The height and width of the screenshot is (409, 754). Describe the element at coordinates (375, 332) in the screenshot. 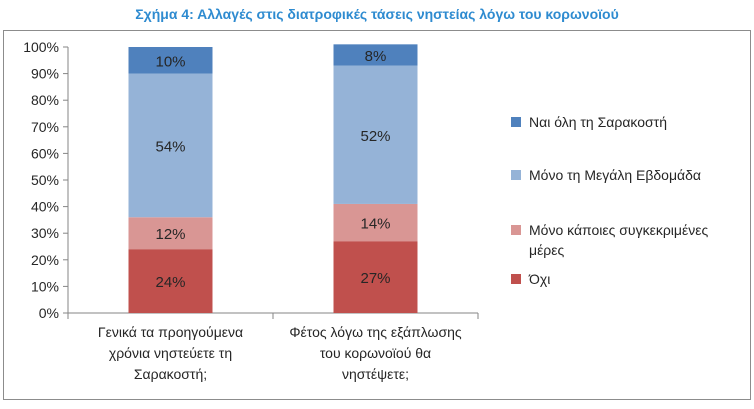

I see `x-category-label: Φέτος λόγω της εξάπλωσης` at that location.